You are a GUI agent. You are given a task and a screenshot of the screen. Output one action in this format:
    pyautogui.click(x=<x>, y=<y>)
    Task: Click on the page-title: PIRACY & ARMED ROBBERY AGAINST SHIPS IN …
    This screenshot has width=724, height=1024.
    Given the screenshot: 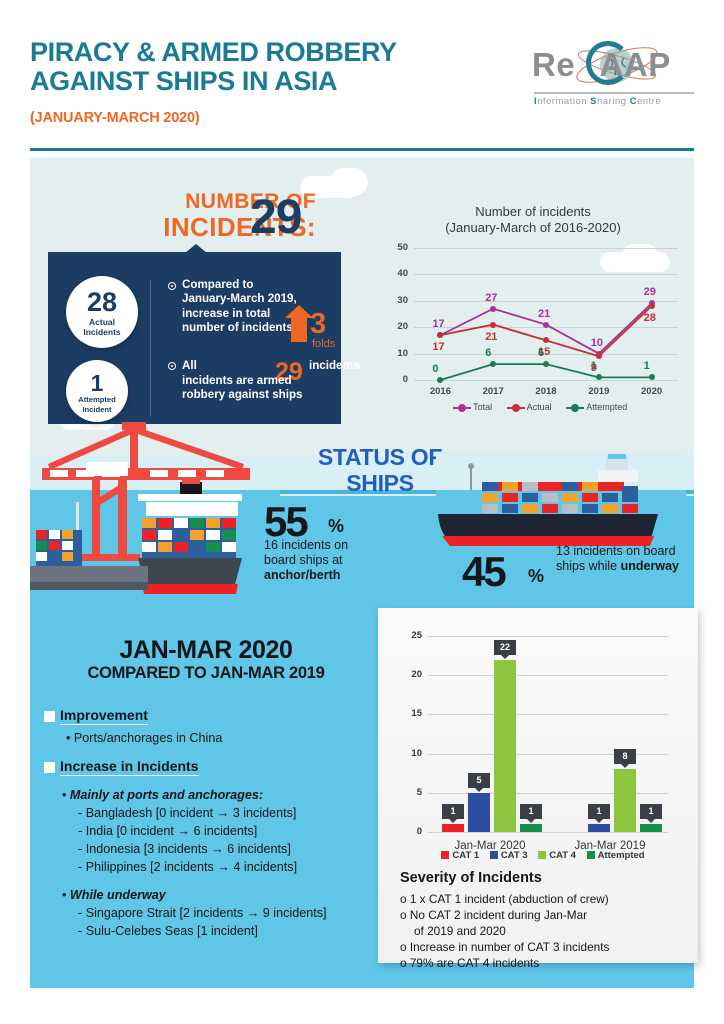 What is the action you would take?
    pyautogui.click(x=213, y=66)
    